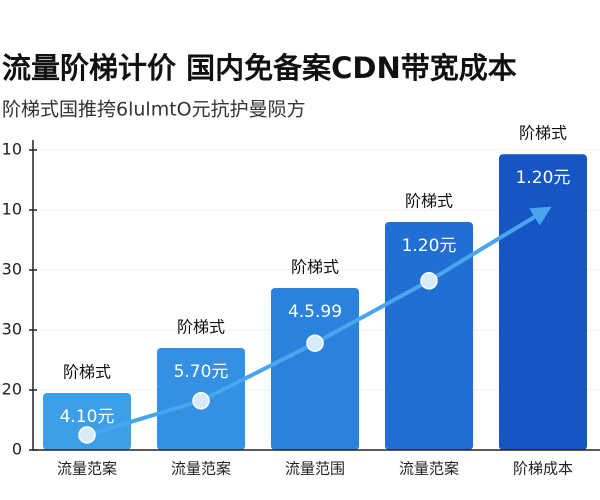 Image resolution: width=600 pixels, height=500 pixels. Describe the element at coordinates (259, 68) in the screenshot. I see `chart-title: 流量阶梯计价 国内免备案CDN带宽成本` at that location.